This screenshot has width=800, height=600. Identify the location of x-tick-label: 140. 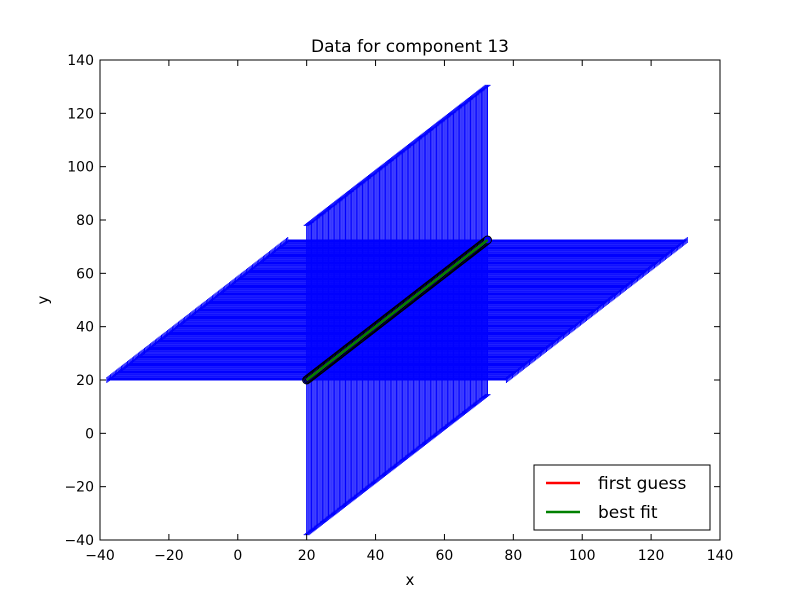
(720, 556).